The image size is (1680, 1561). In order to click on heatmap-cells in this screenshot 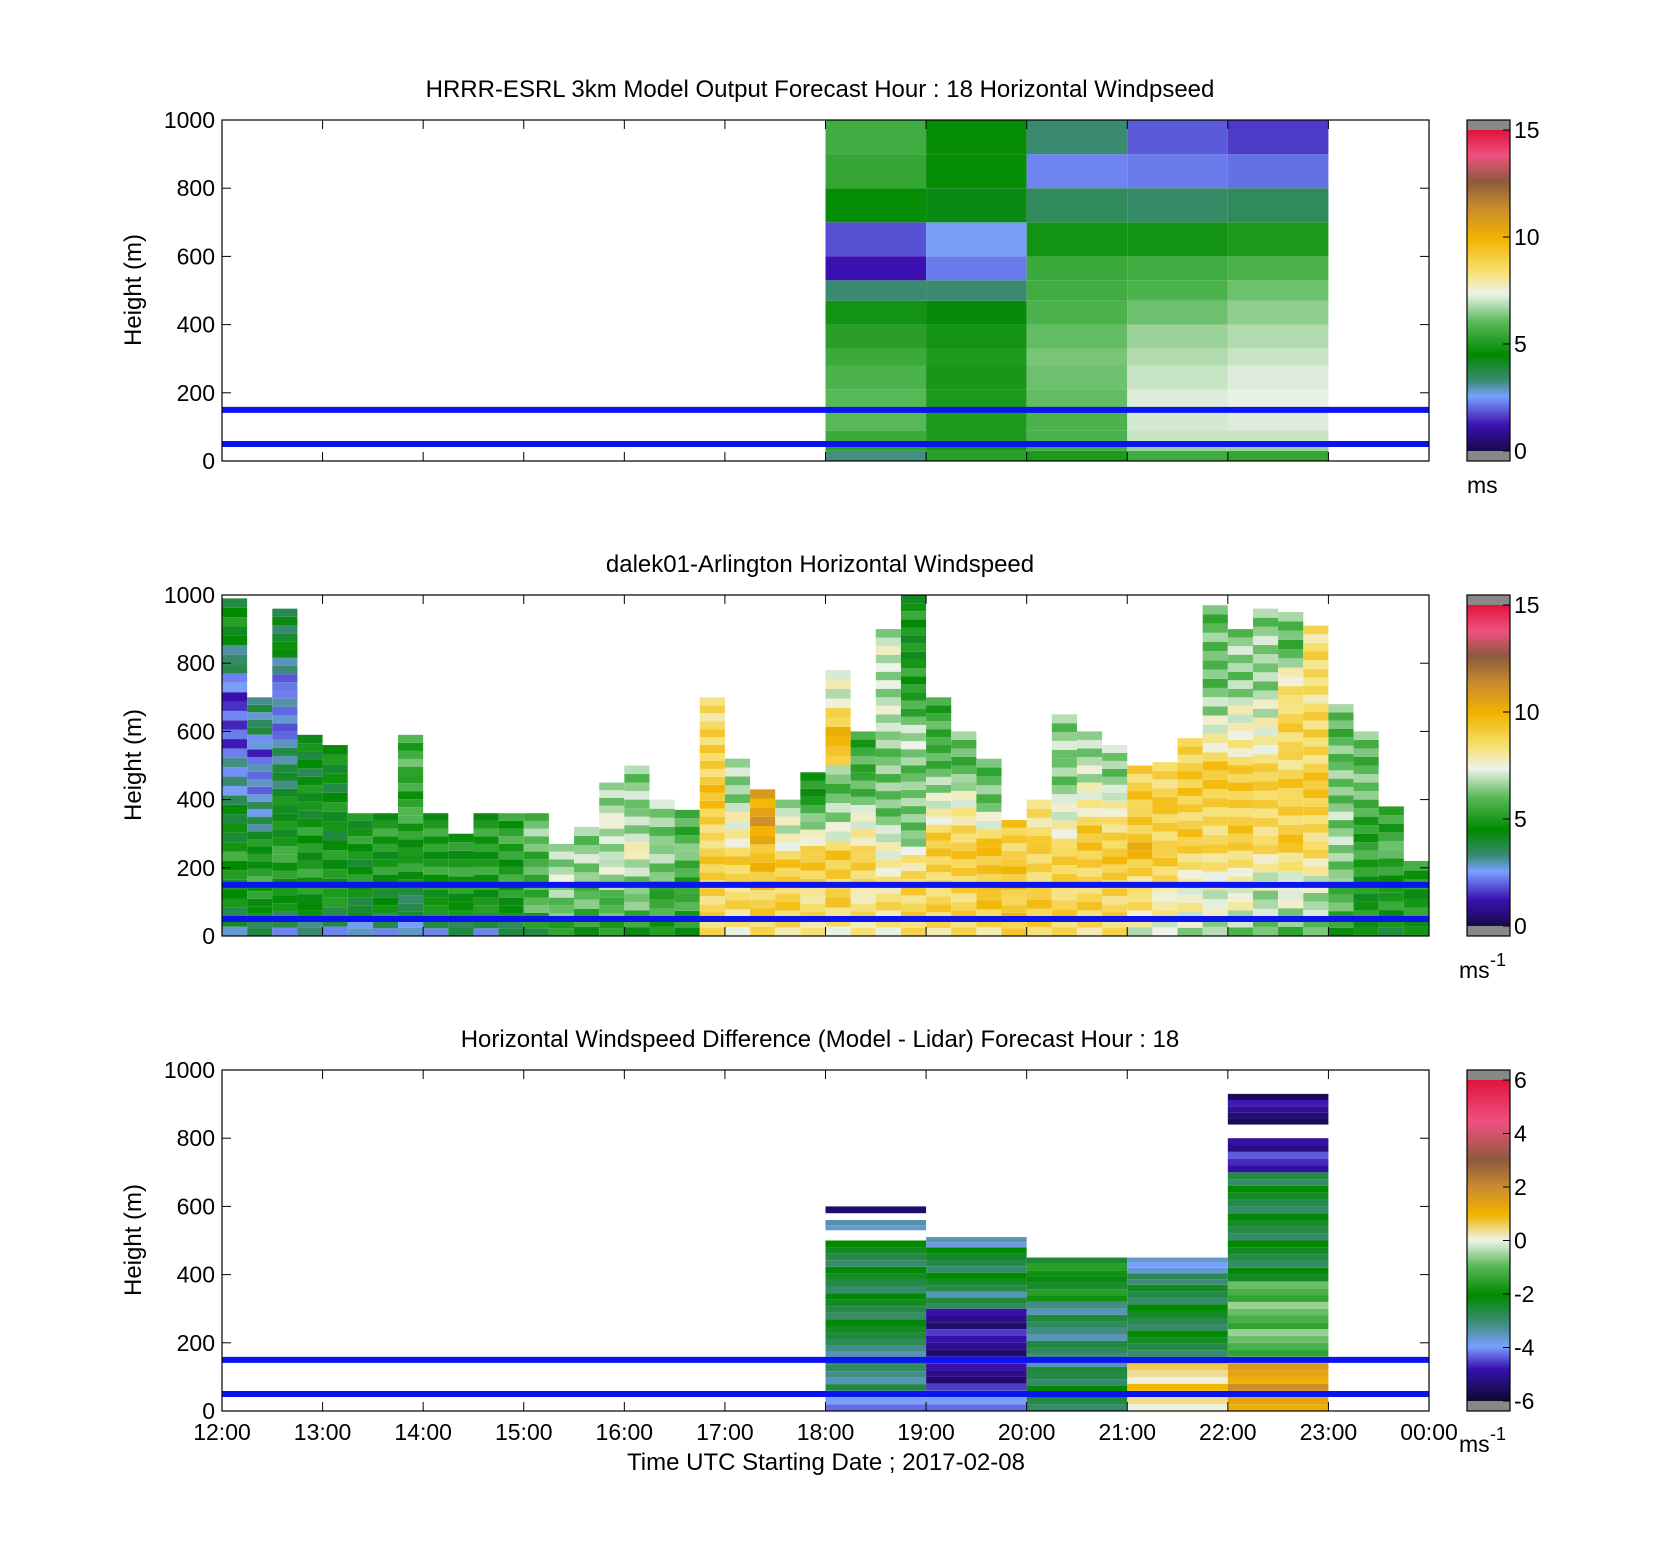, I will do `click(1077, 290)`.